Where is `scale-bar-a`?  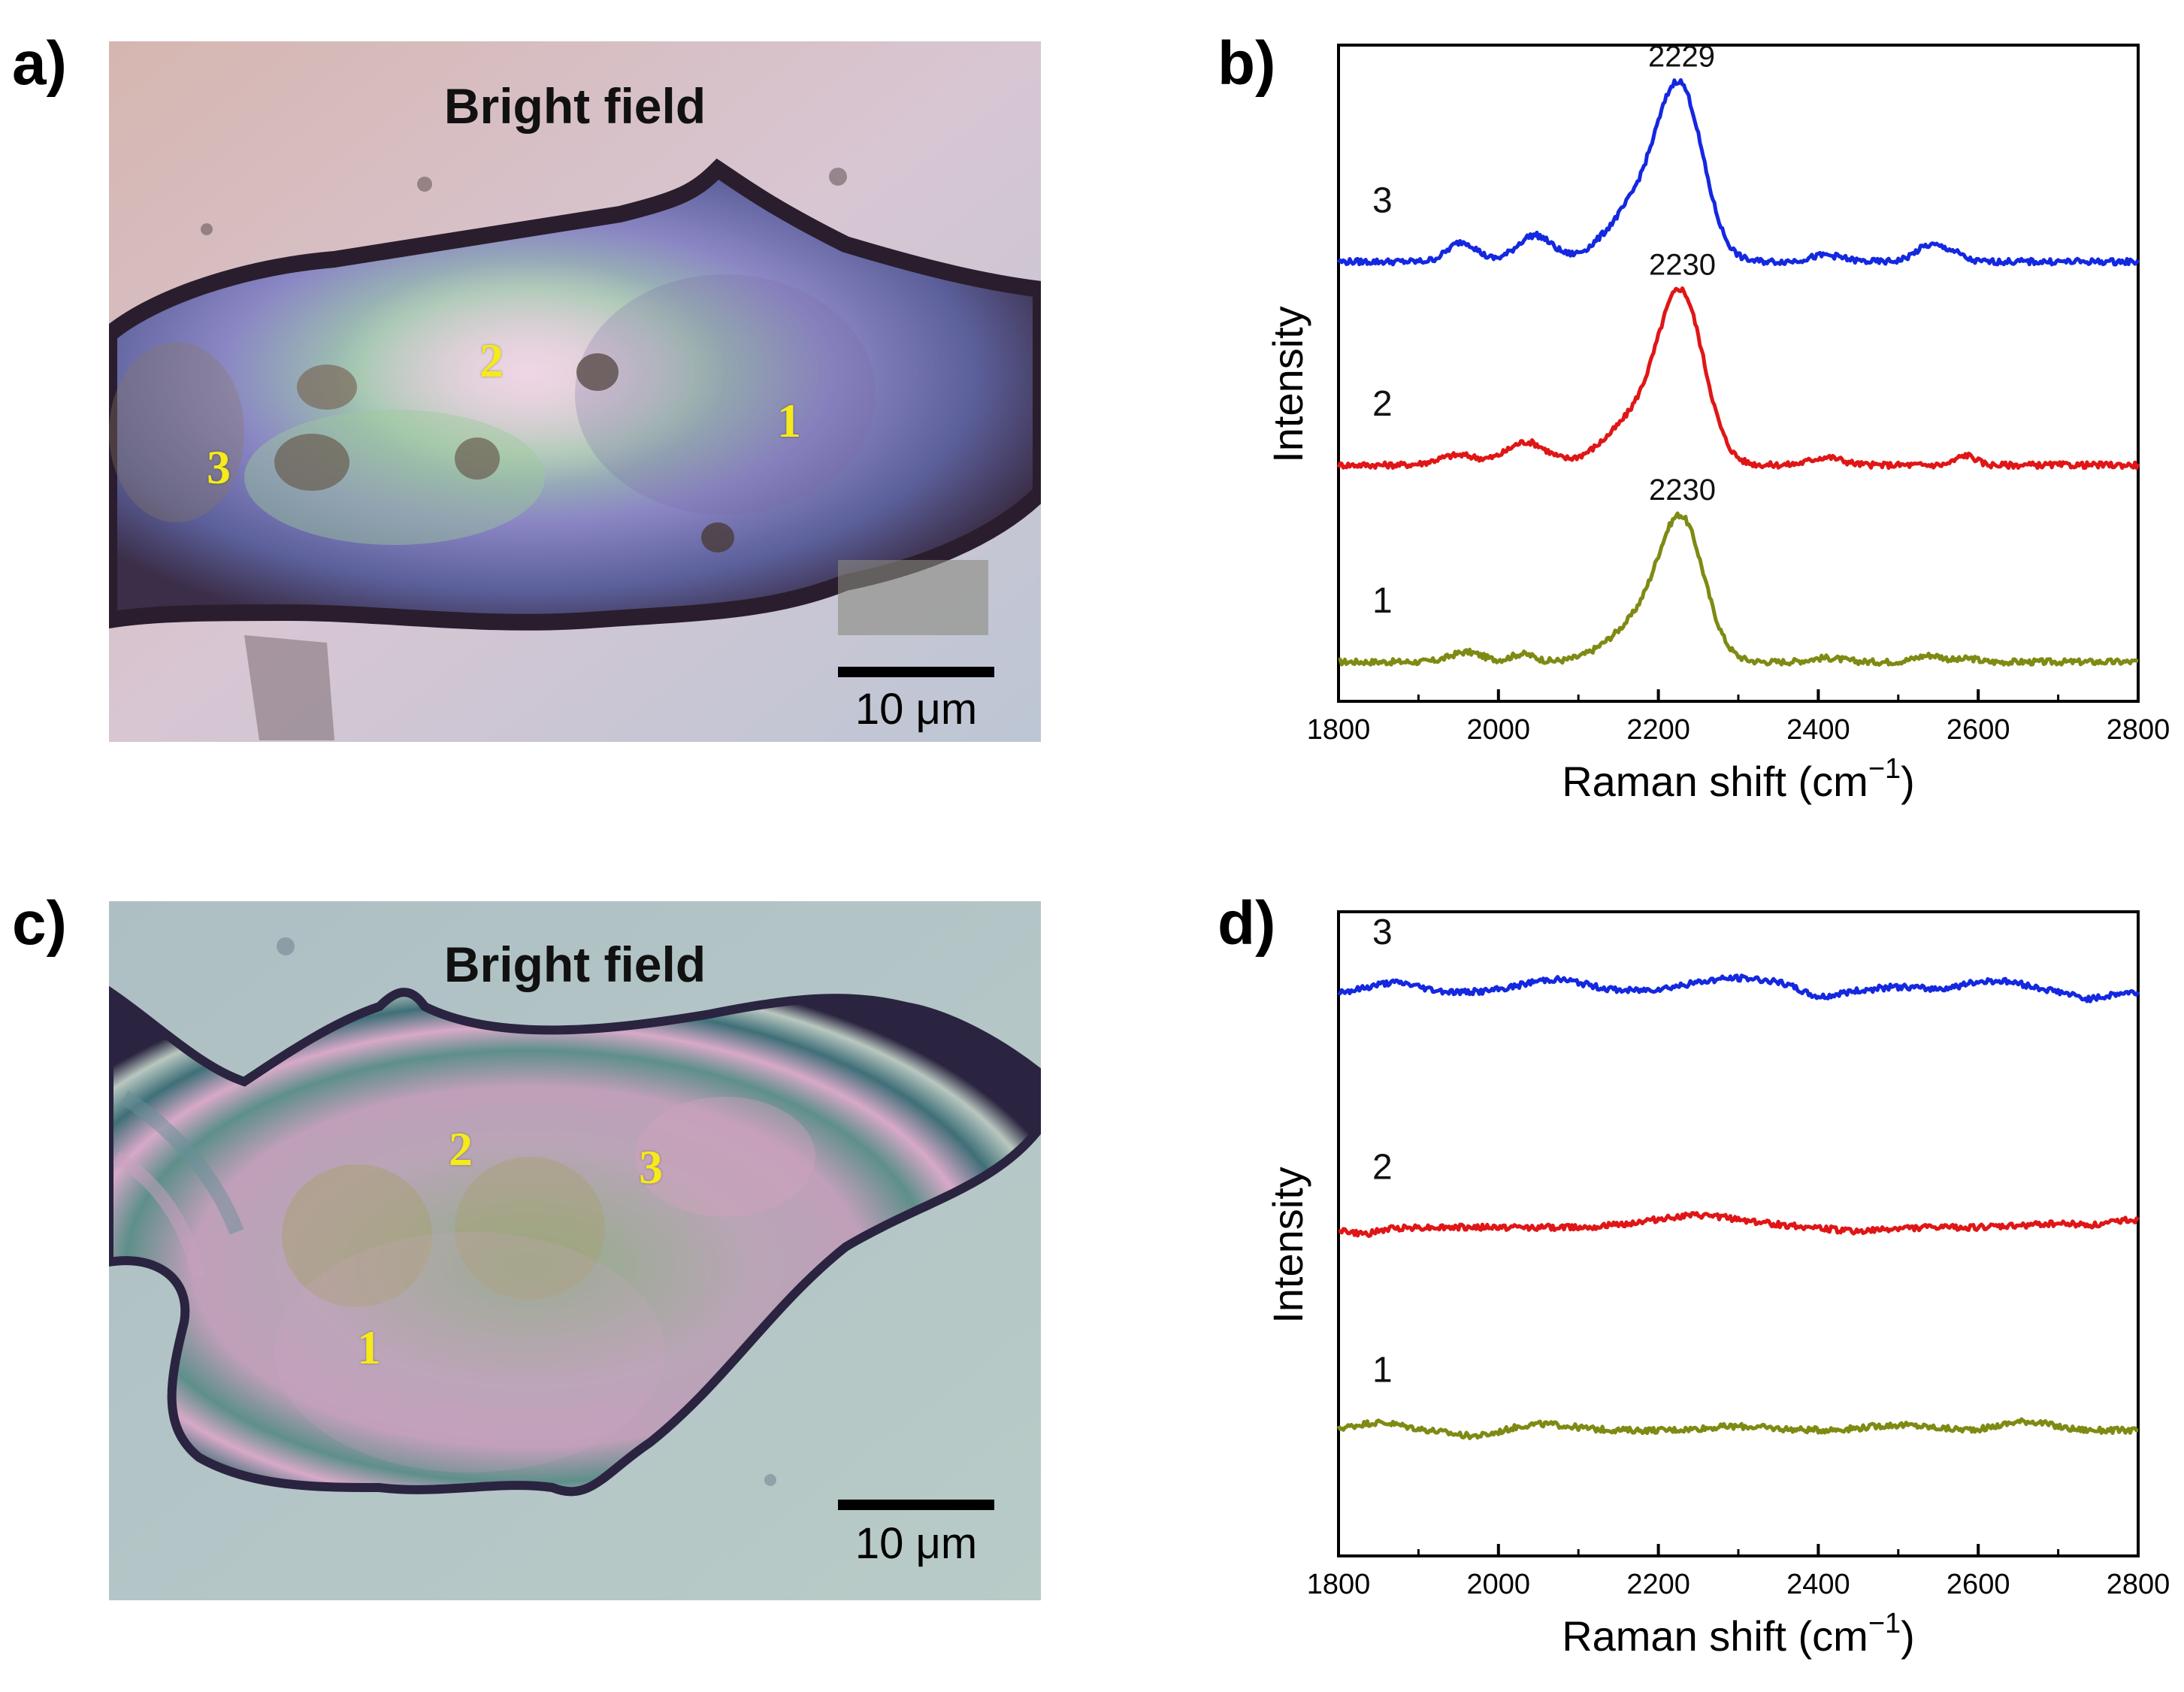
scale-bar-a is located at coordinates (916, 672).